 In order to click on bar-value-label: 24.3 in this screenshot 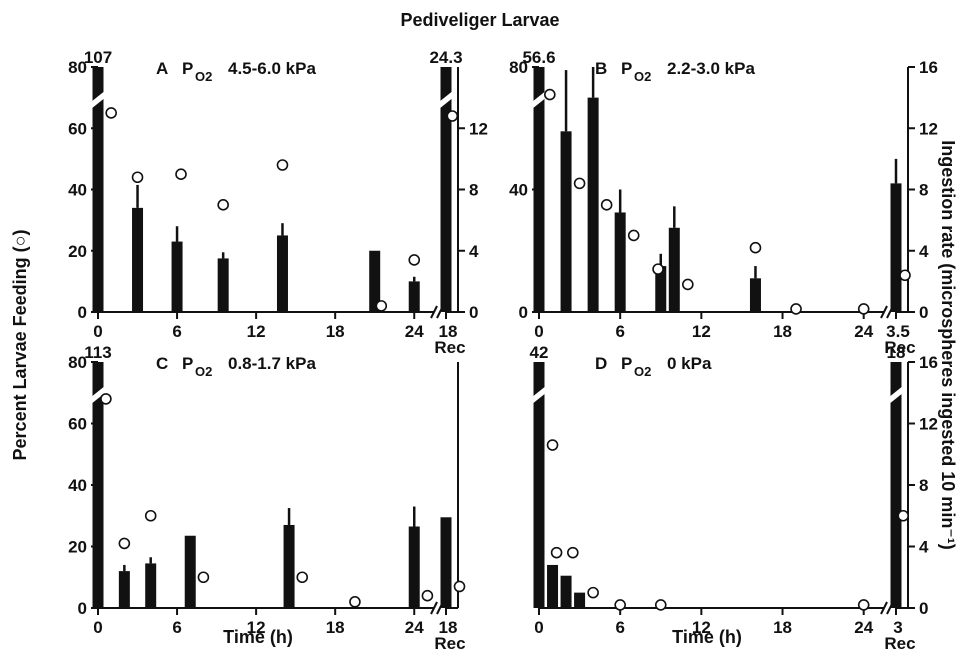, I will do `click(445, 57)`.